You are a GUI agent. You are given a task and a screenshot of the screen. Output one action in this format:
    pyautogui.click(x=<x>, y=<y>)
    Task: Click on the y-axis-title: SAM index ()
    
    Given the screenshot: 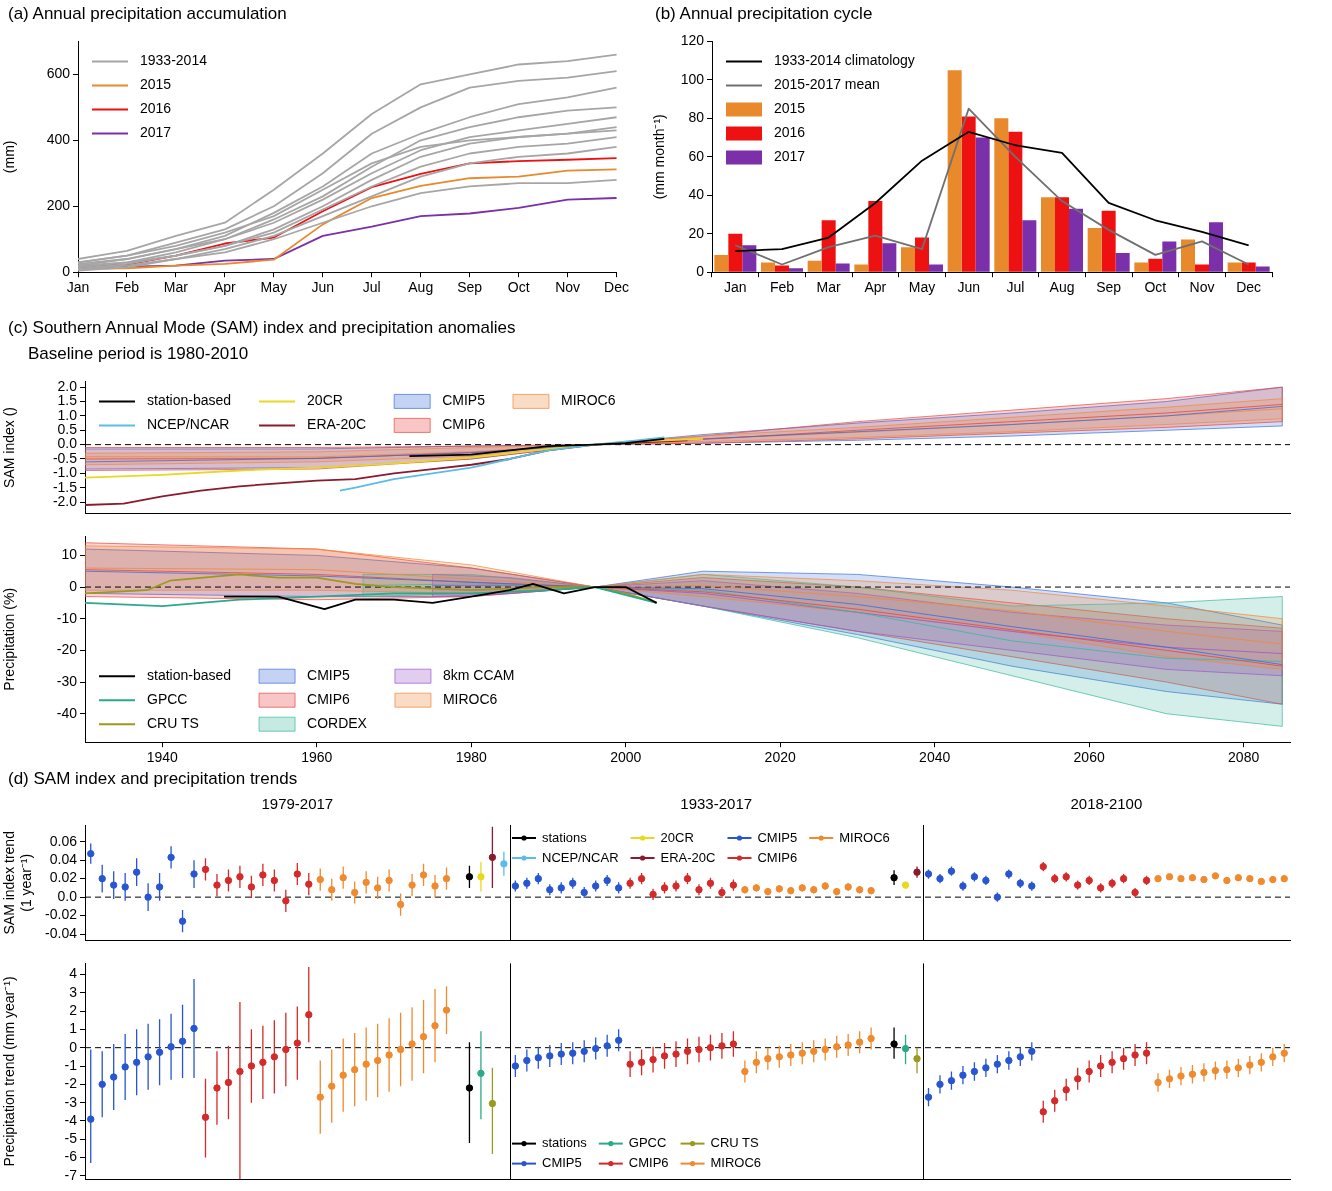 What is the action you would take?
    pyautogui.click(x=9, y=447)
    